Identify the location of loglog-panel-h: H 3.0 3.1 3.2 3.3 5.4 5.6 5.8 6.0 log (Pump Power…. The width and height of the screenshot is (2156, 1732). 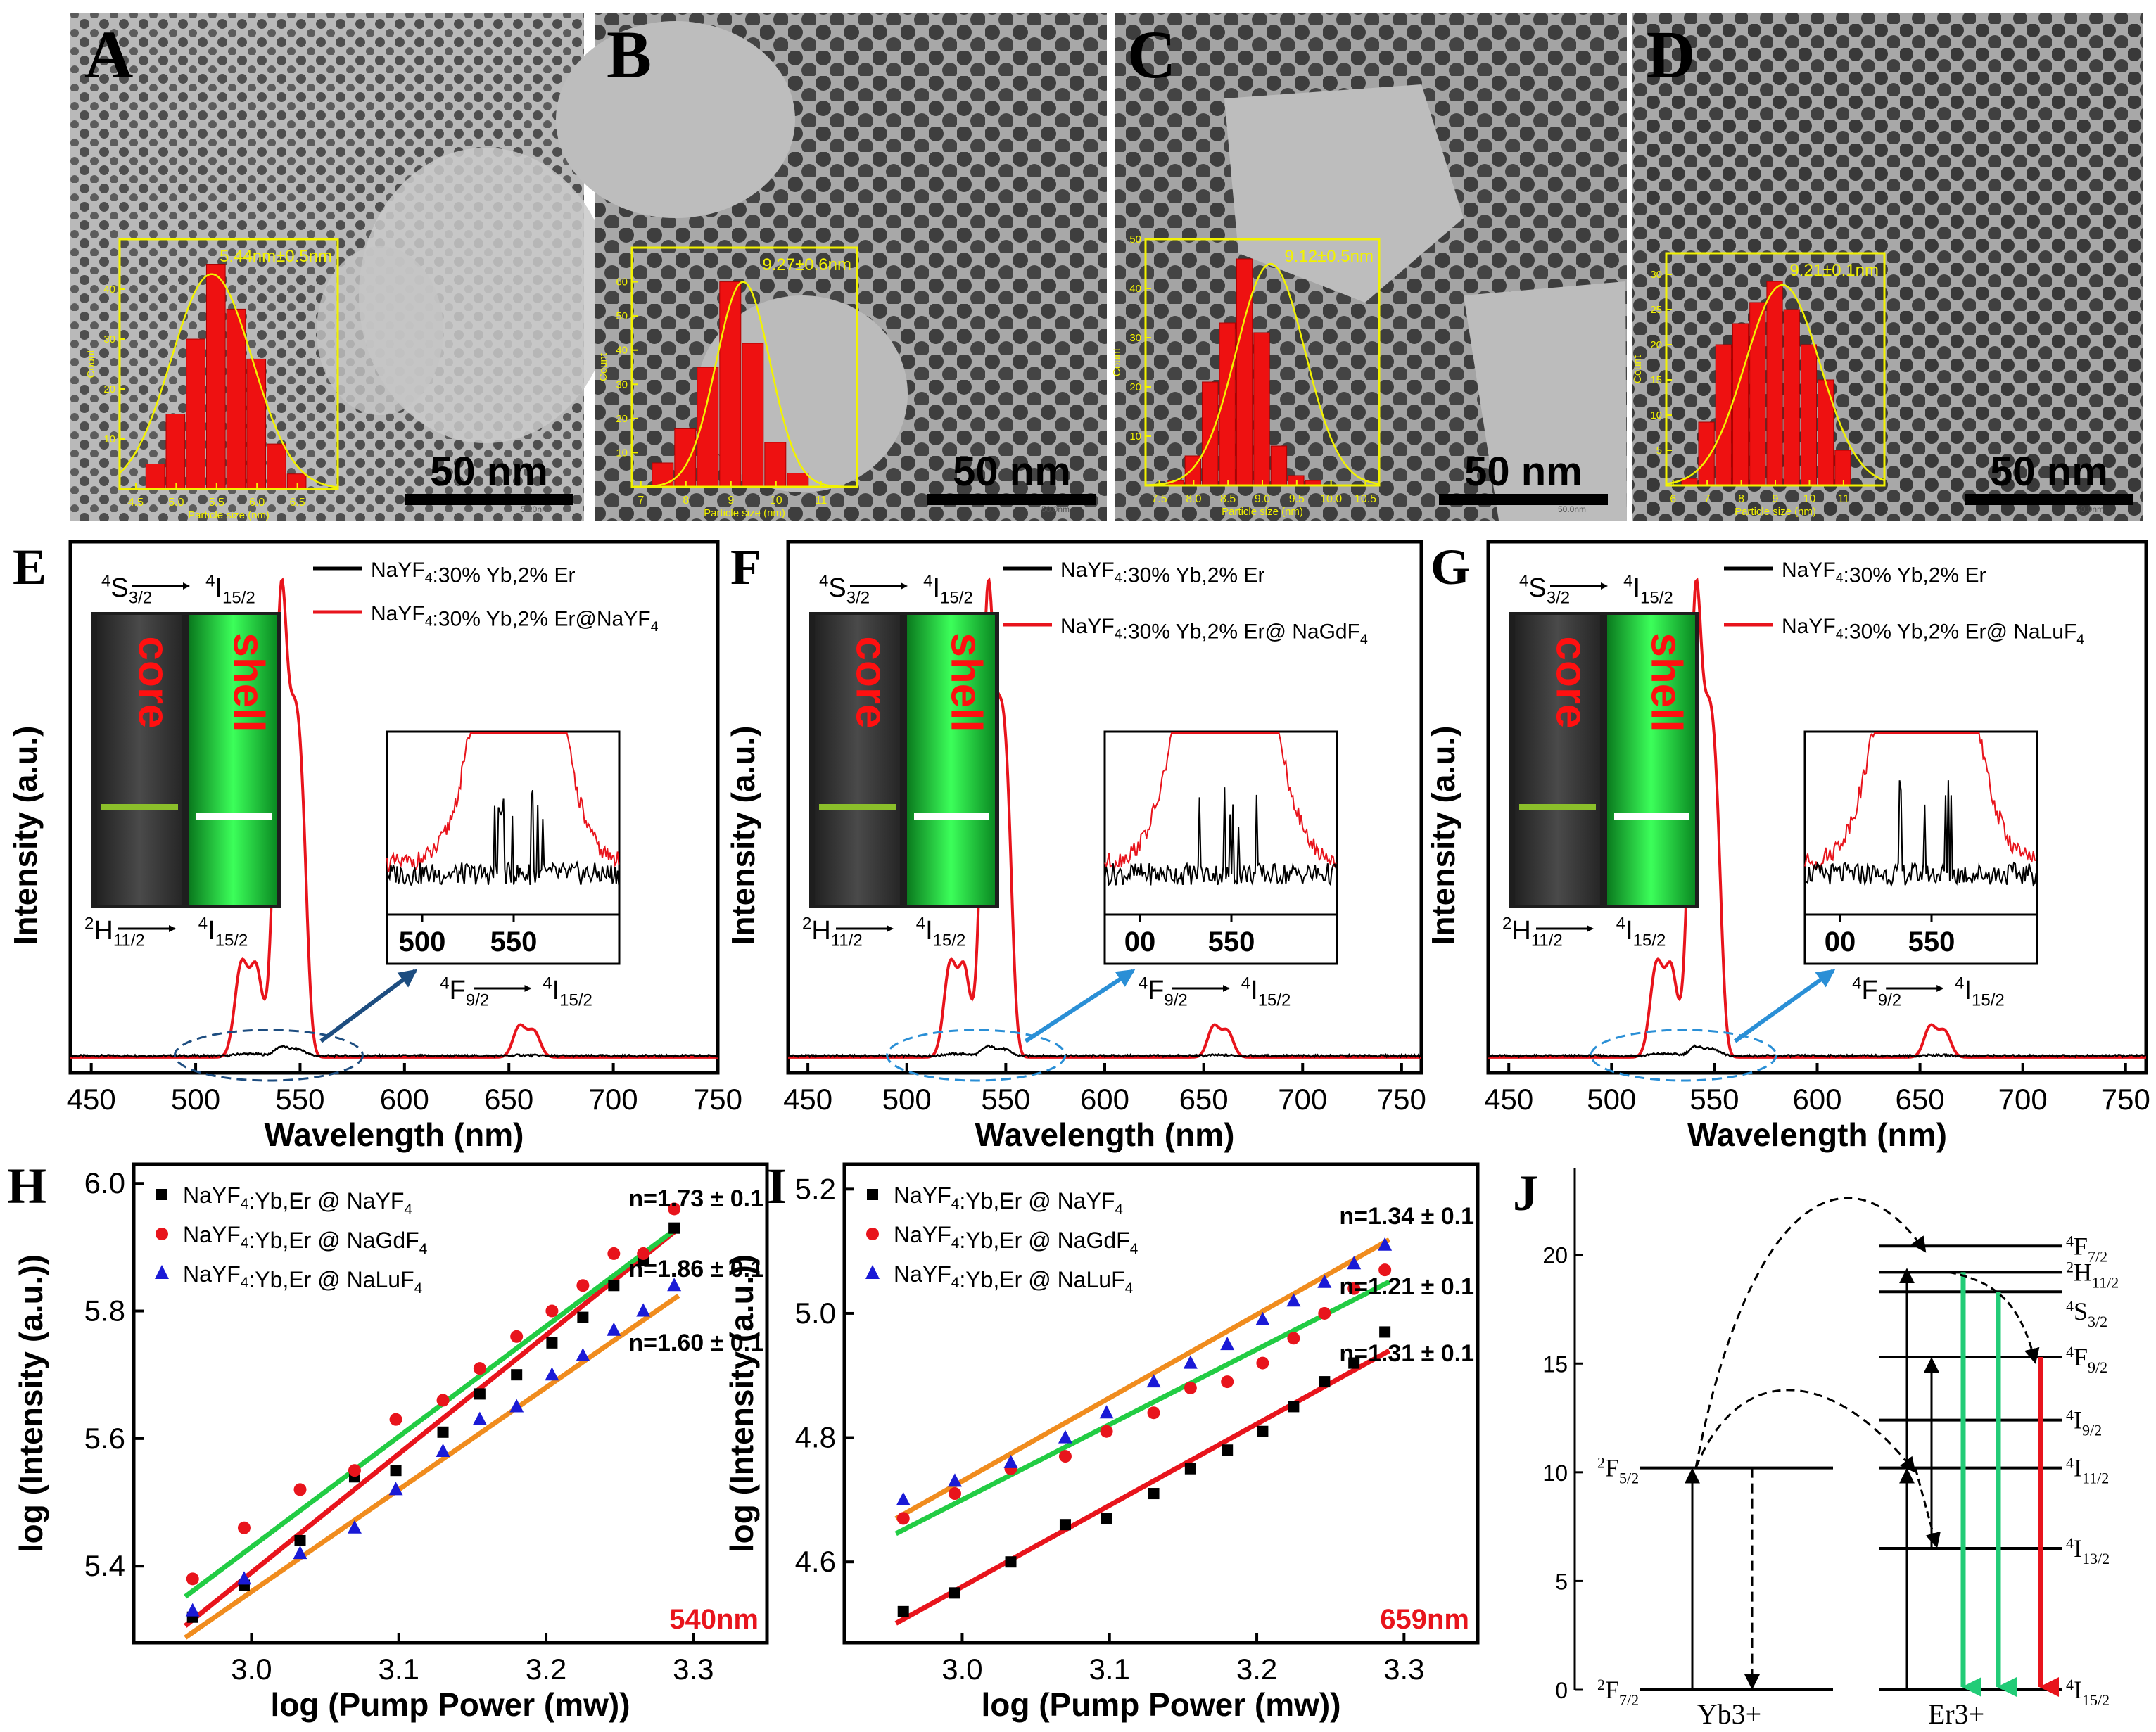
(388, 1440).